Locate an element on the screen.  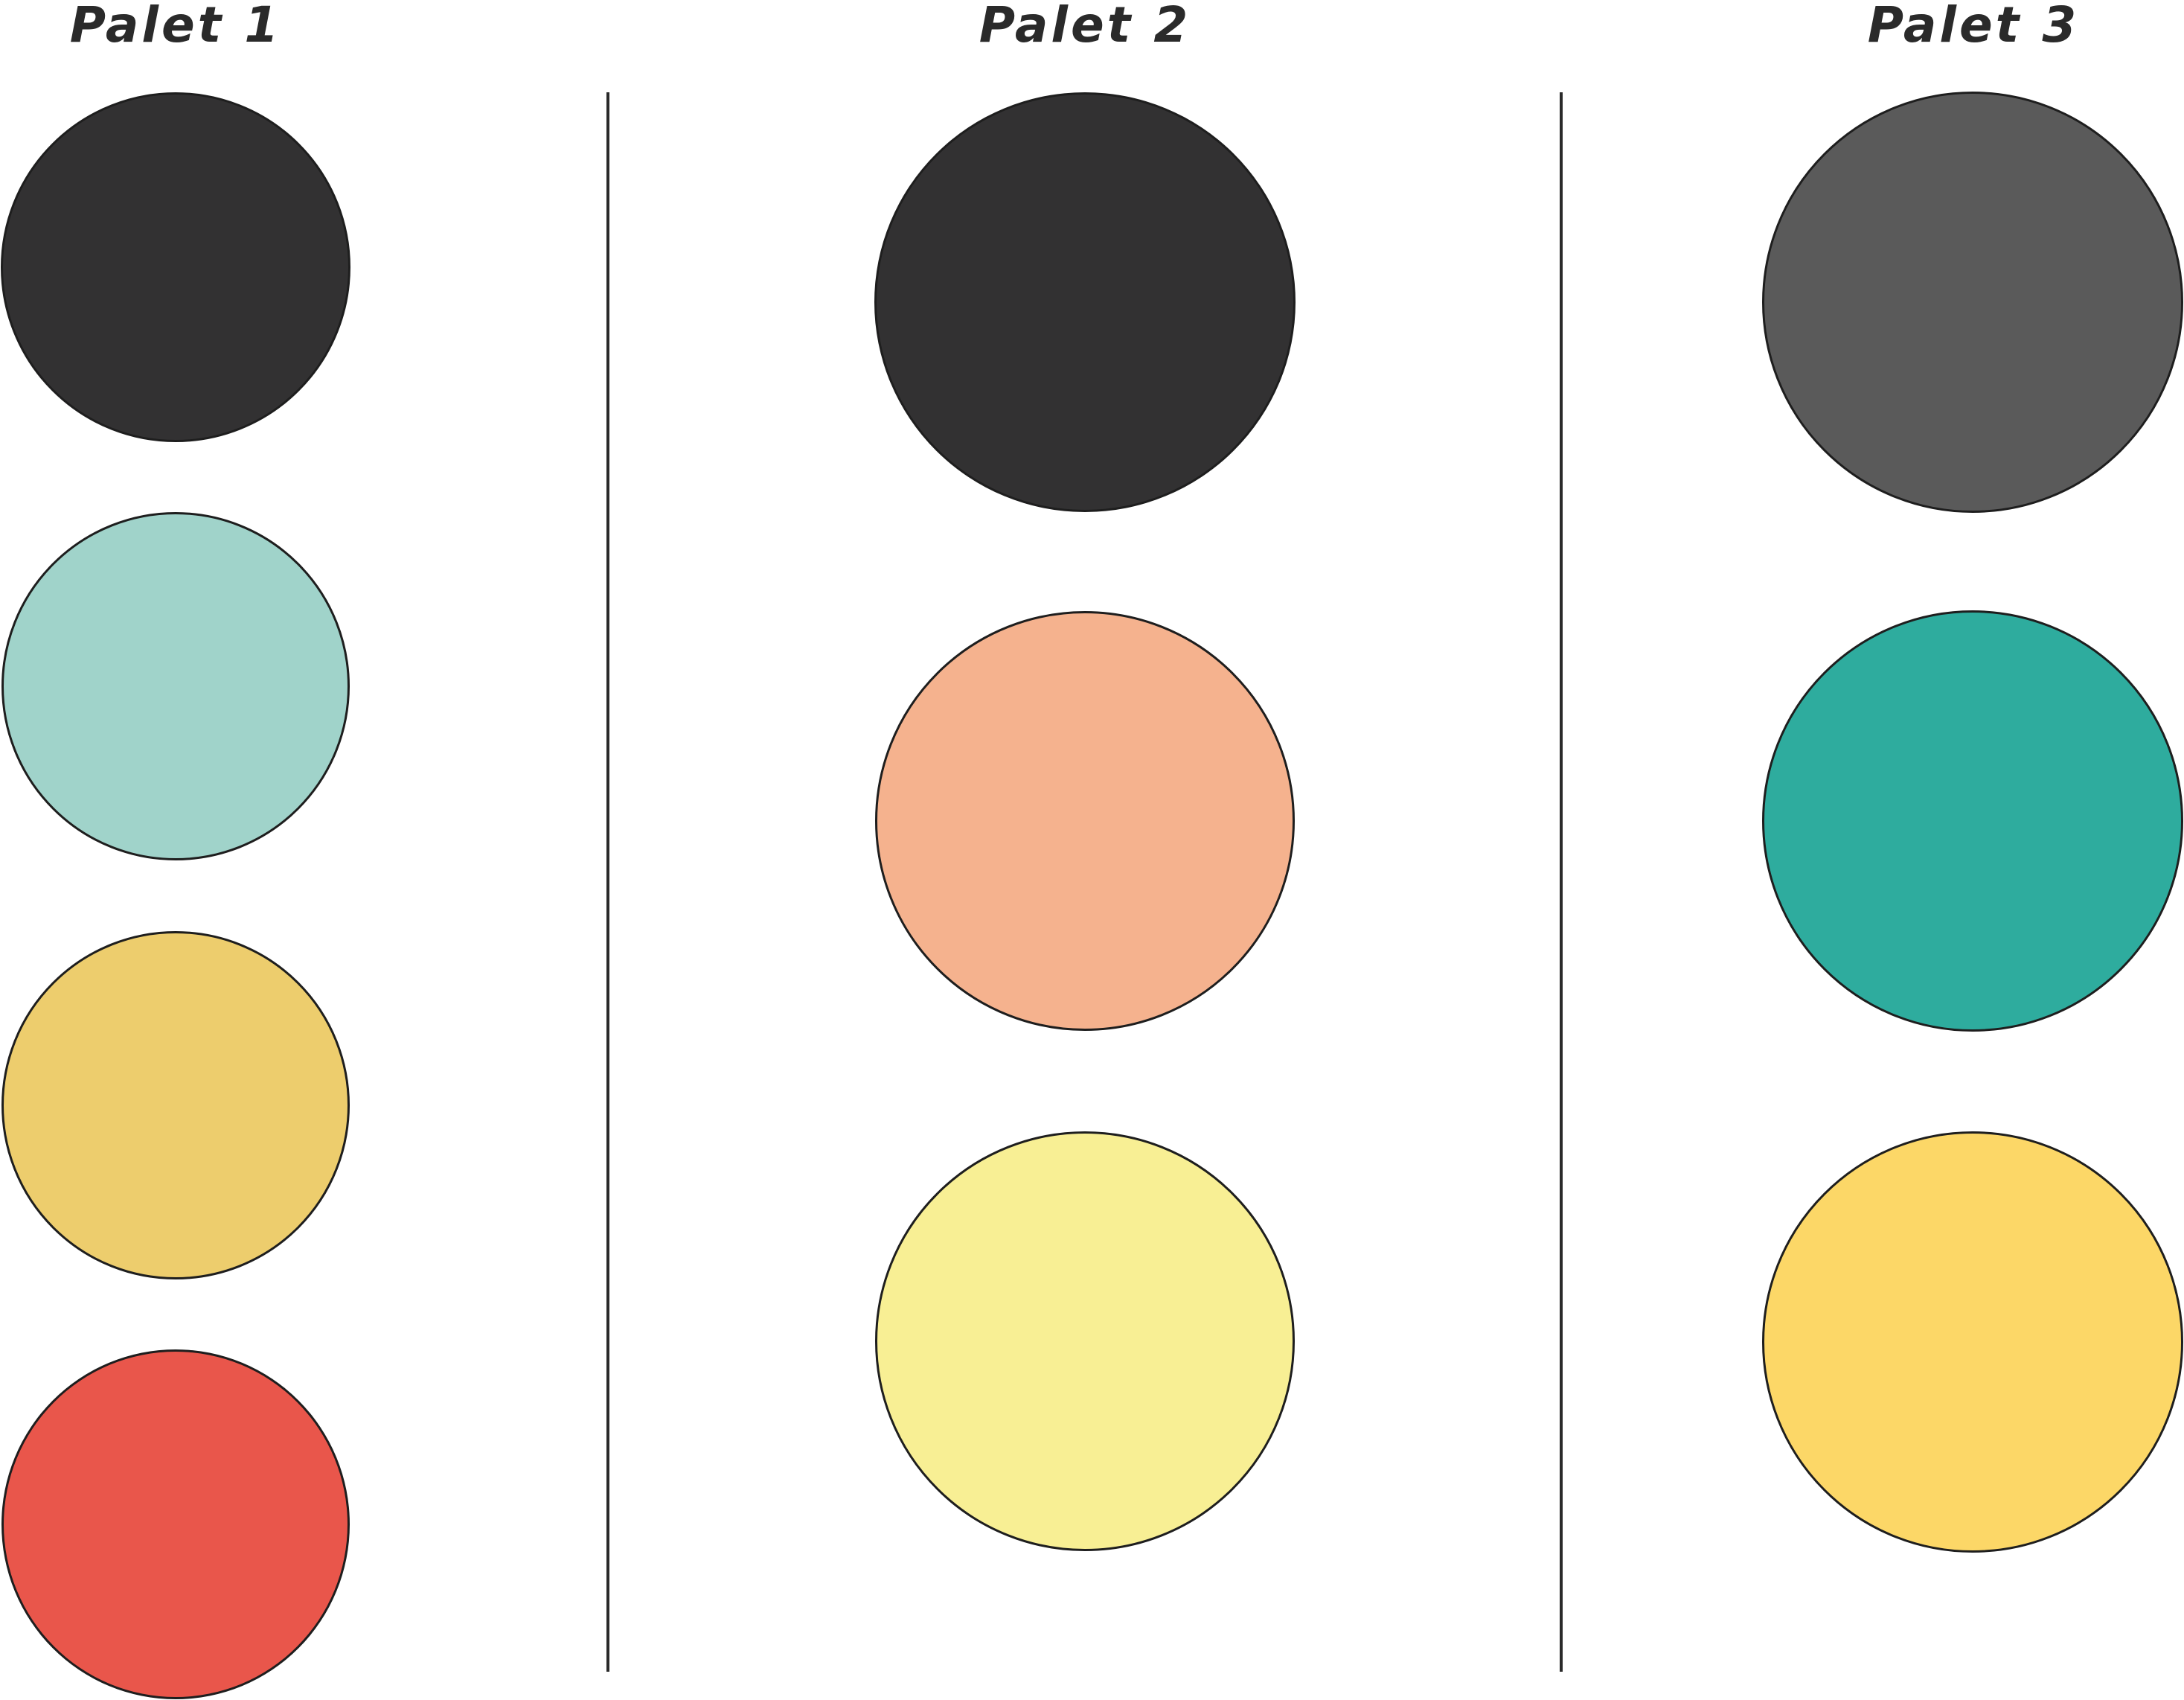
palette-1-title: Palet 1 is located at coordinates (175, 27).